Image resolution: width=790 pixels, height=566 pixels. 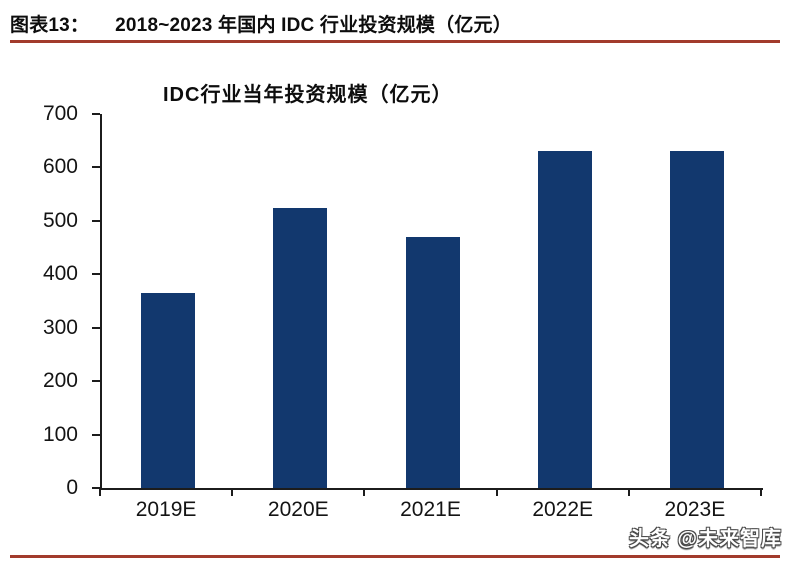 What do you see at coordinates (298, 509) in the screenshot?
I see `x-tick-label-2020E: 2020E` at bounding box center [298, 509].